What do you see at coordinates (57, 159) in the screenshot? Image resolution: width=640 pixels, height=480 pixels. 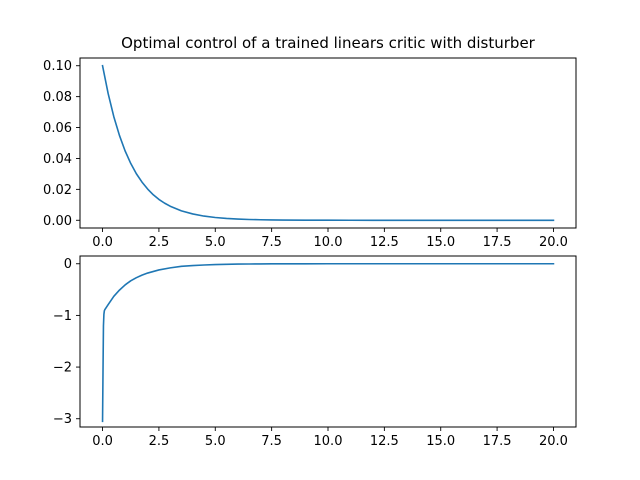 I see `y-tick-label: 0.04` at bounding box center [57, 159].